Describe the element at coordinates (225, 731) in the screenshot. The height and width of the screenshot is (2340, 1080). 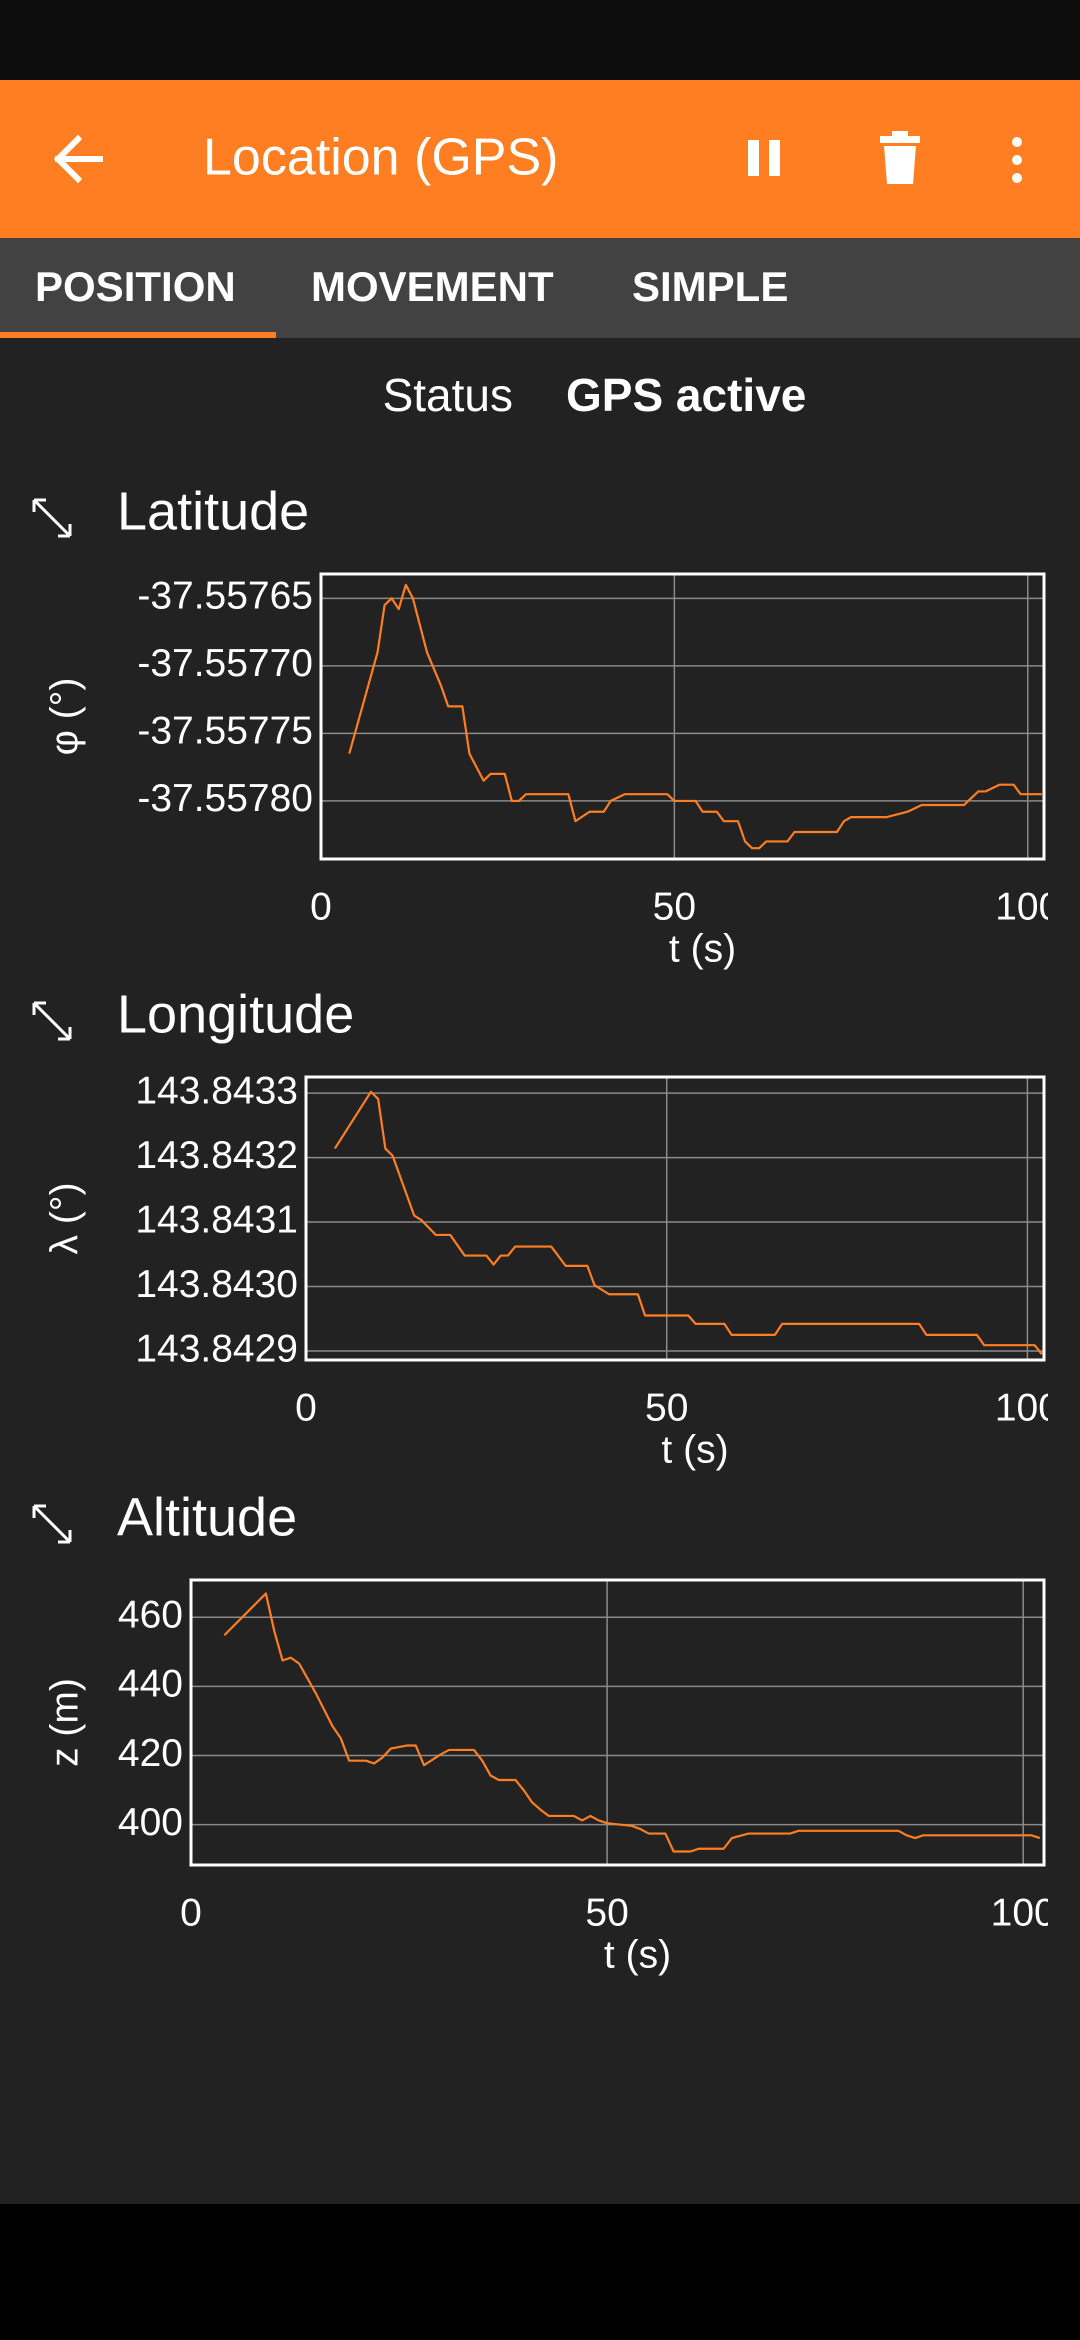
I see `y-tick-label: -37.55775` at that location.